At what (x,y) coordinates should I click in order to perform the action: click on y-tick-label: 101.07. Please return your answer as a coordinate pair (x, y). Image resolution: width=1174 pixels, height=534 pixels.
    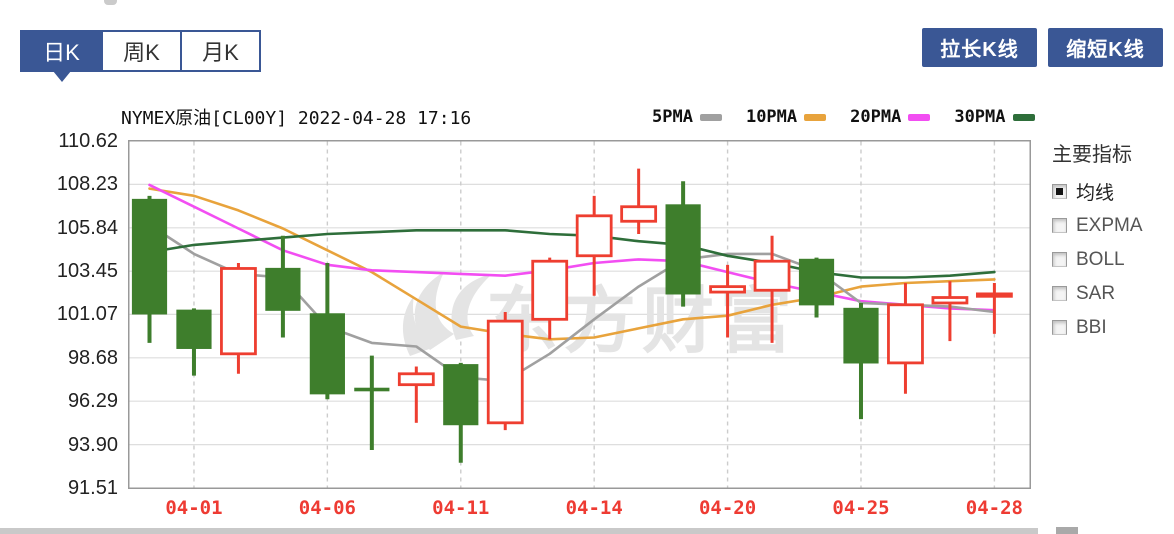
    Looking at the image, I should click on (87, 314).